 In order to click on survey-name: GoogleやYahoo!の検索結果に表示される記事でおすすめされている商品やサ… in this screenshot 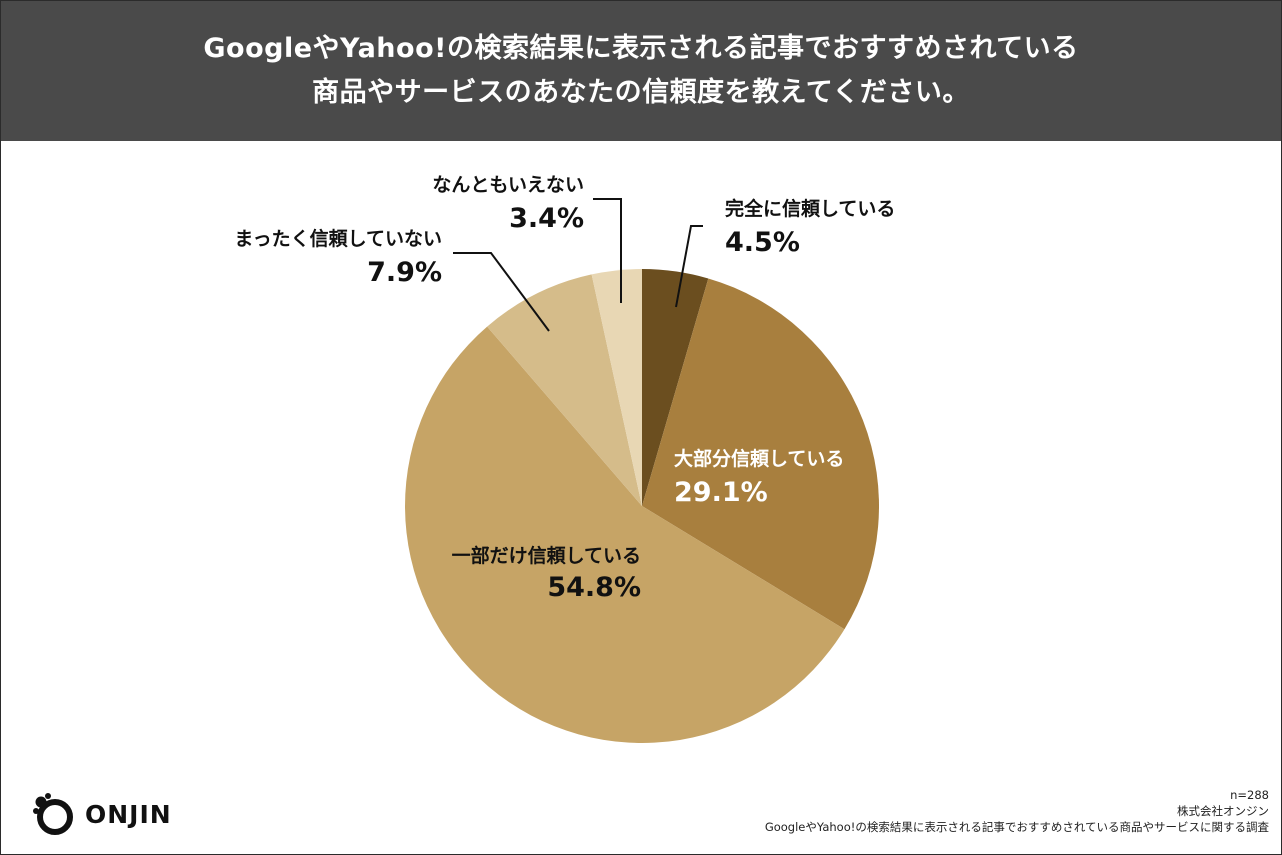, I will do `click(1016, 827)`.